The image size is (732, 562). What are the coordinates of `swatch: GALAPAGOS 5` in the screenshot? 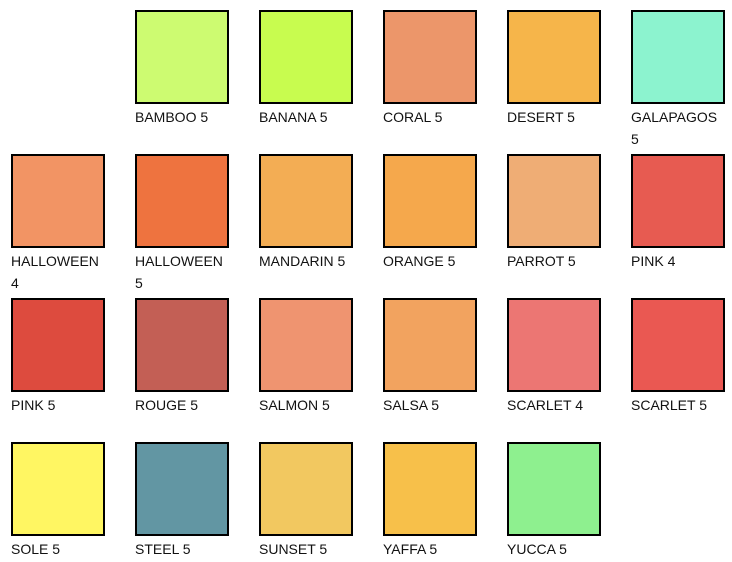 It's located at (681, 80).